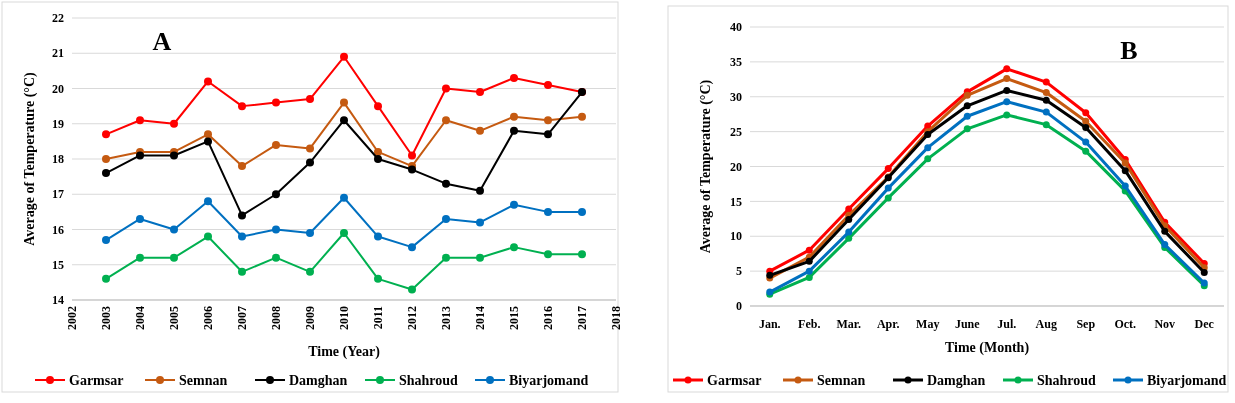 The height and width of the screenshot is (403, 1235). I want to click on x-axis-title: Time (Year), so click(344, 352).